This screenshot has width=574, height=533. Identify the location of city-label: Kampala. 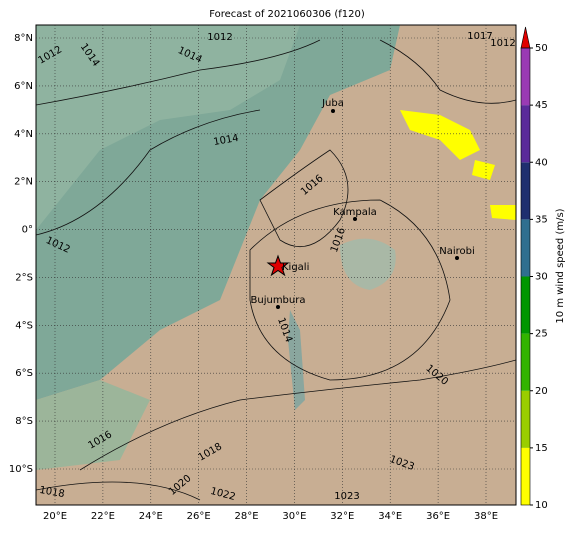
(355, 212).